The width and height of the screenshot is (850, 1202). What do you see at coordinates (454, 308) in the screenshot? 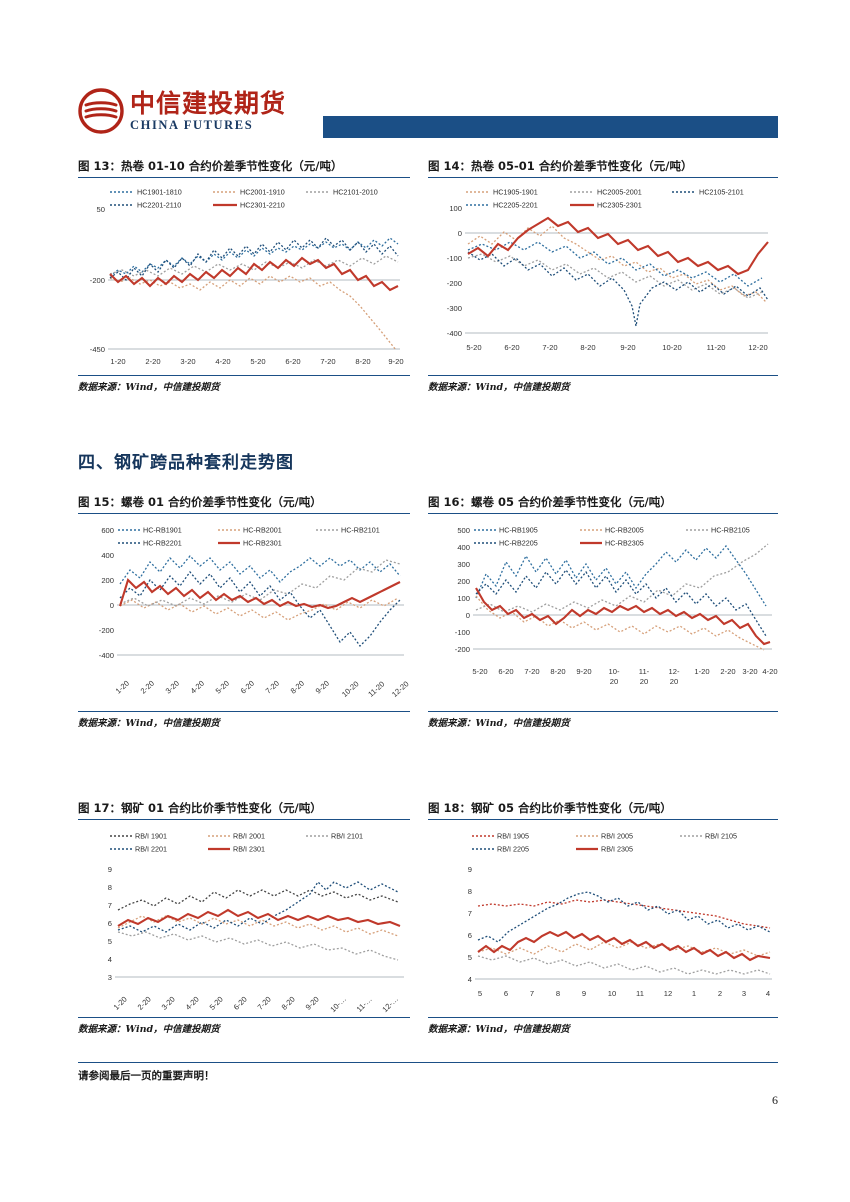
I see `svg-text: -300` at bounding box center [454, 308].